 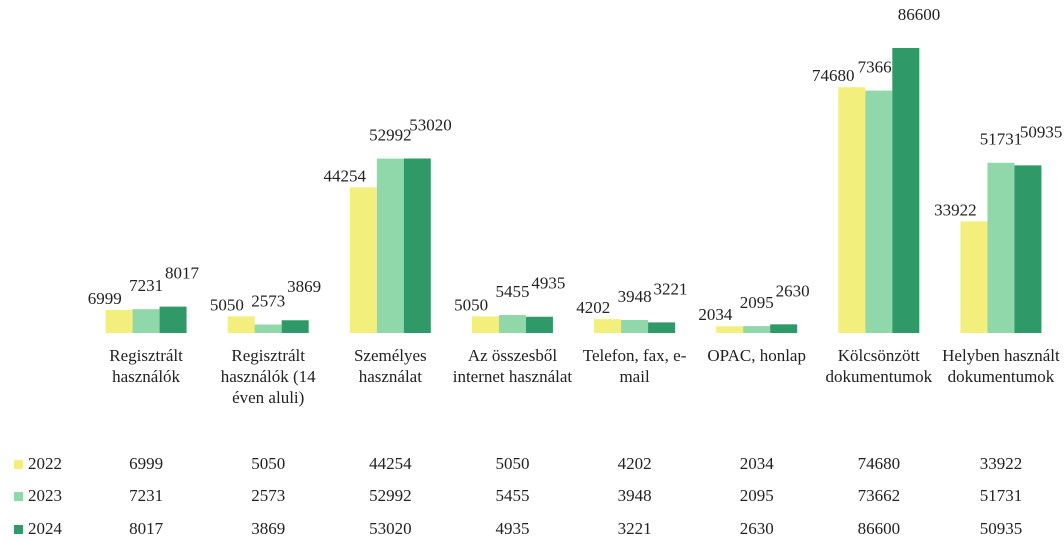 What do you see at coordinates (756, 355) in the screenshot?
I see `category-label: OPAC, honlap` at bounding box center [756, 355].